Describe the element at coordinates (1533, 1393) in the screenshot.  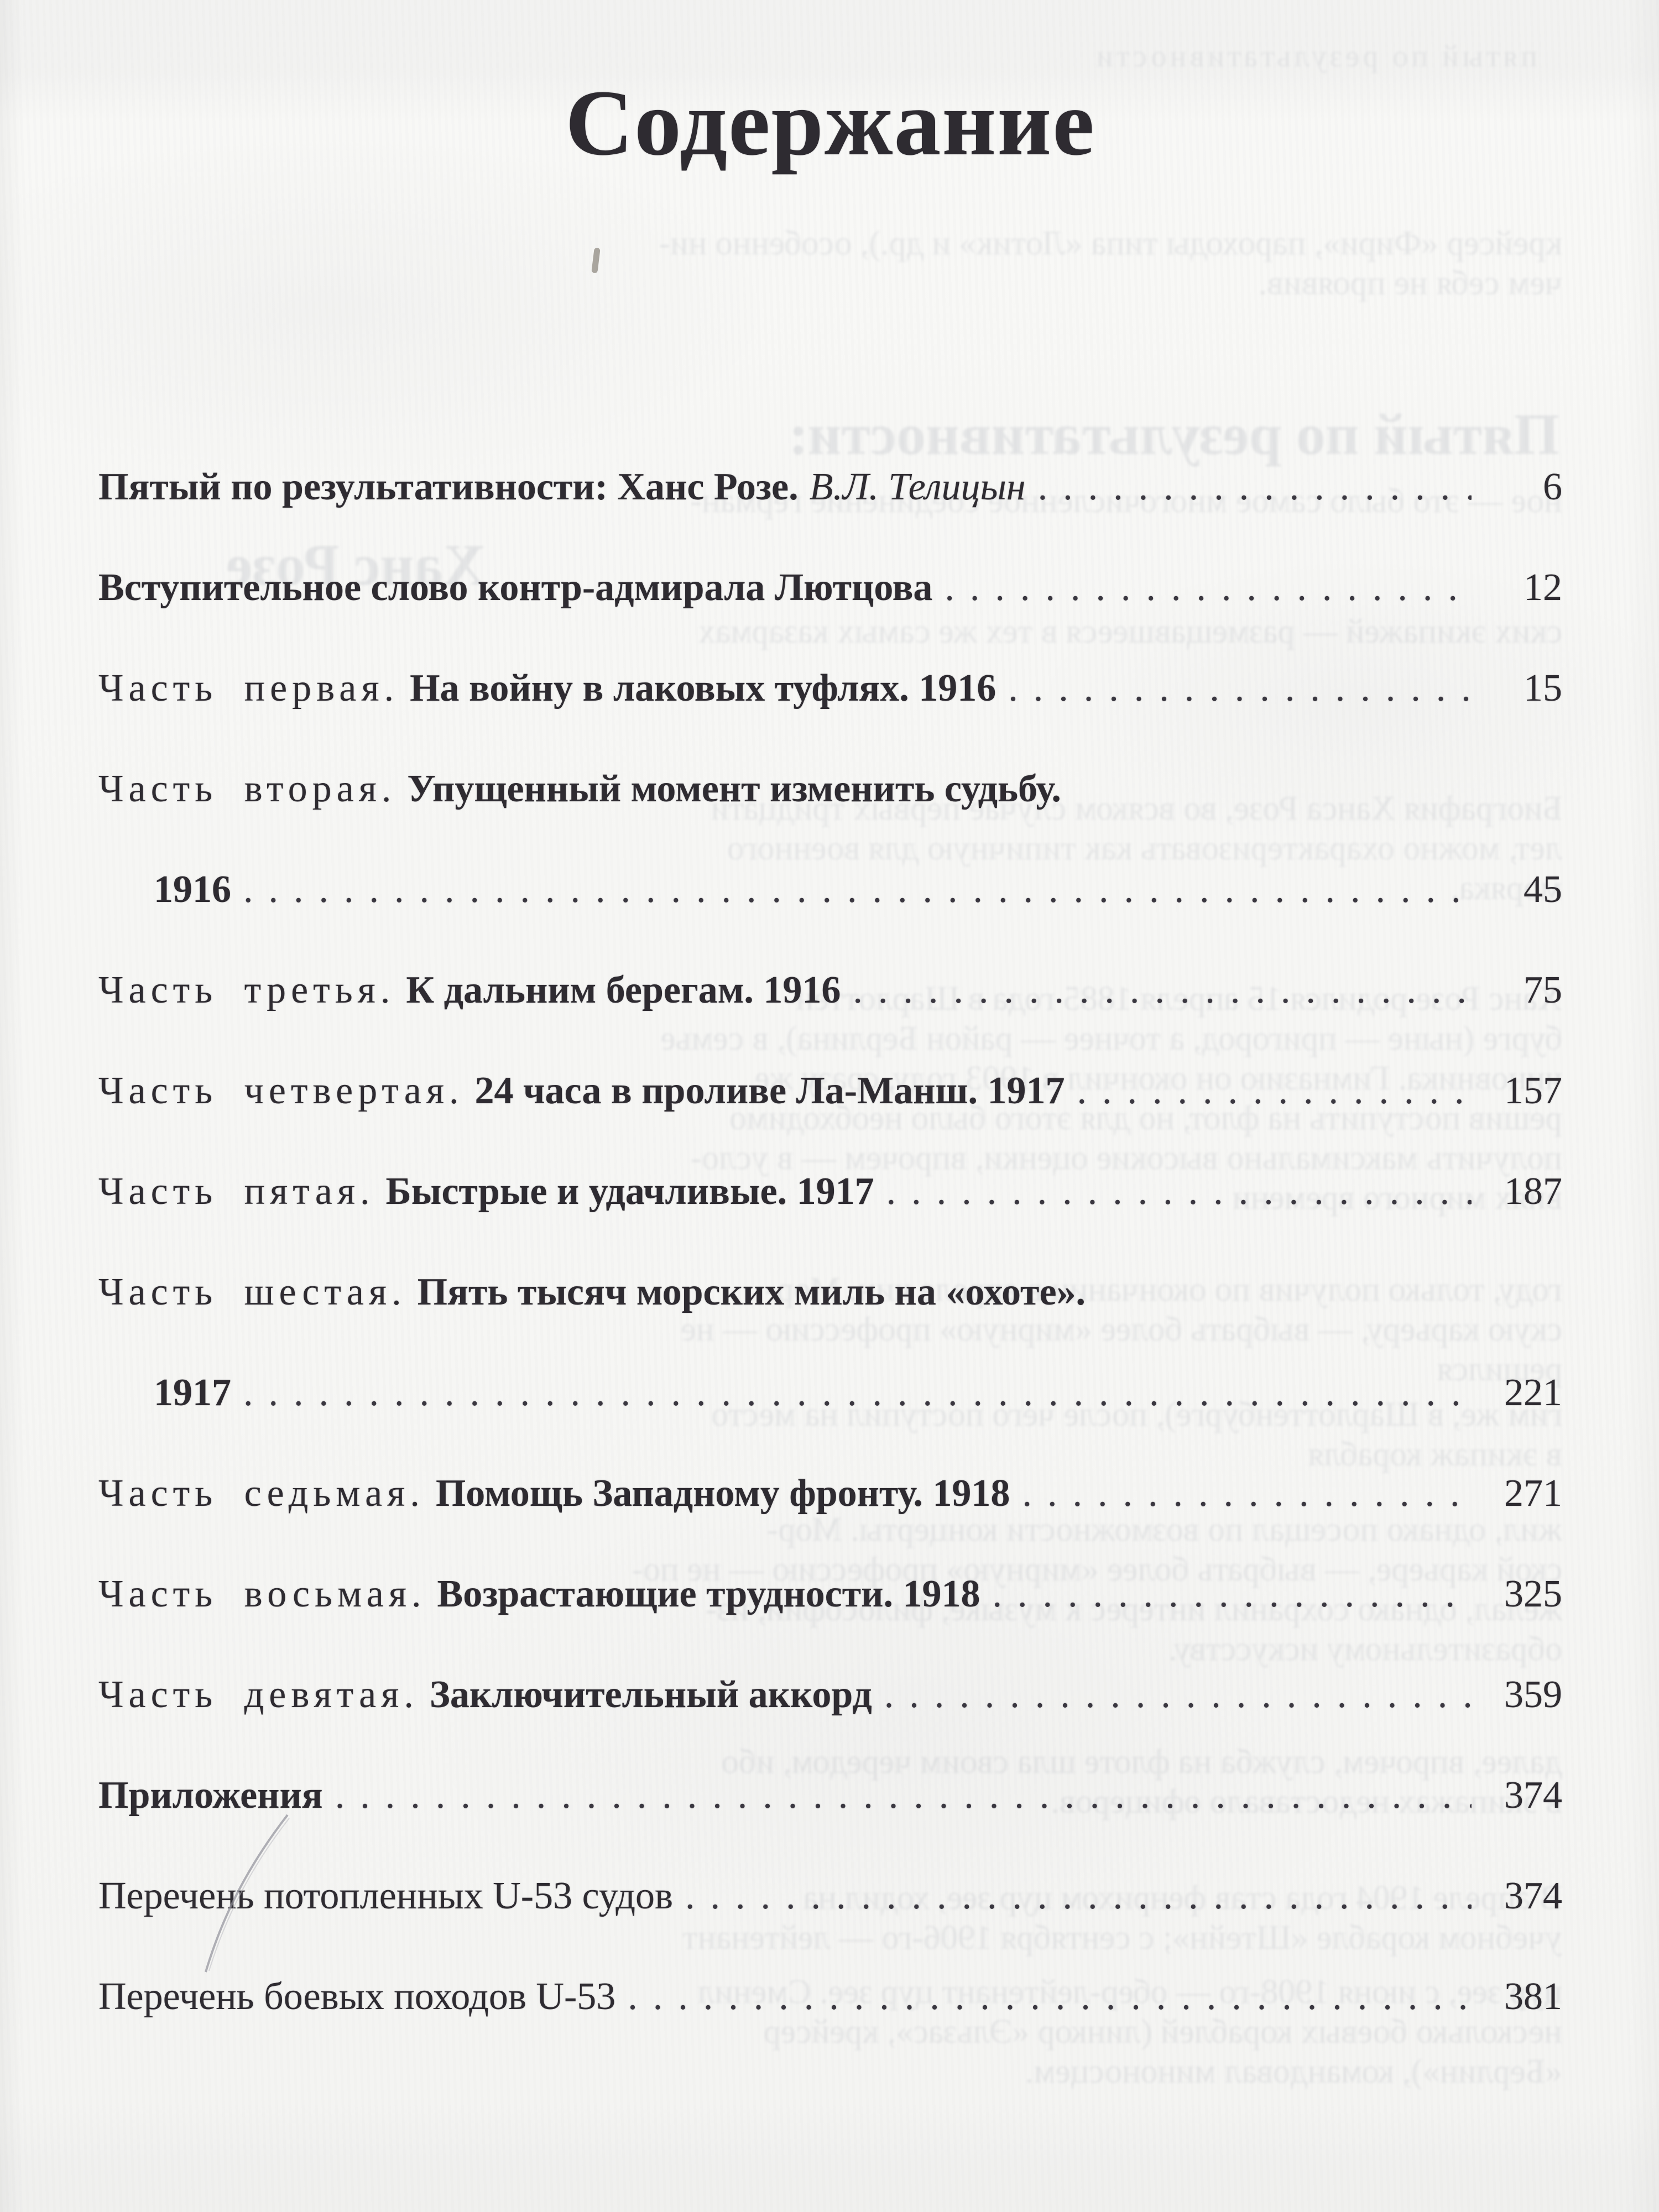
I see `entry-page-number: 221` at that location.